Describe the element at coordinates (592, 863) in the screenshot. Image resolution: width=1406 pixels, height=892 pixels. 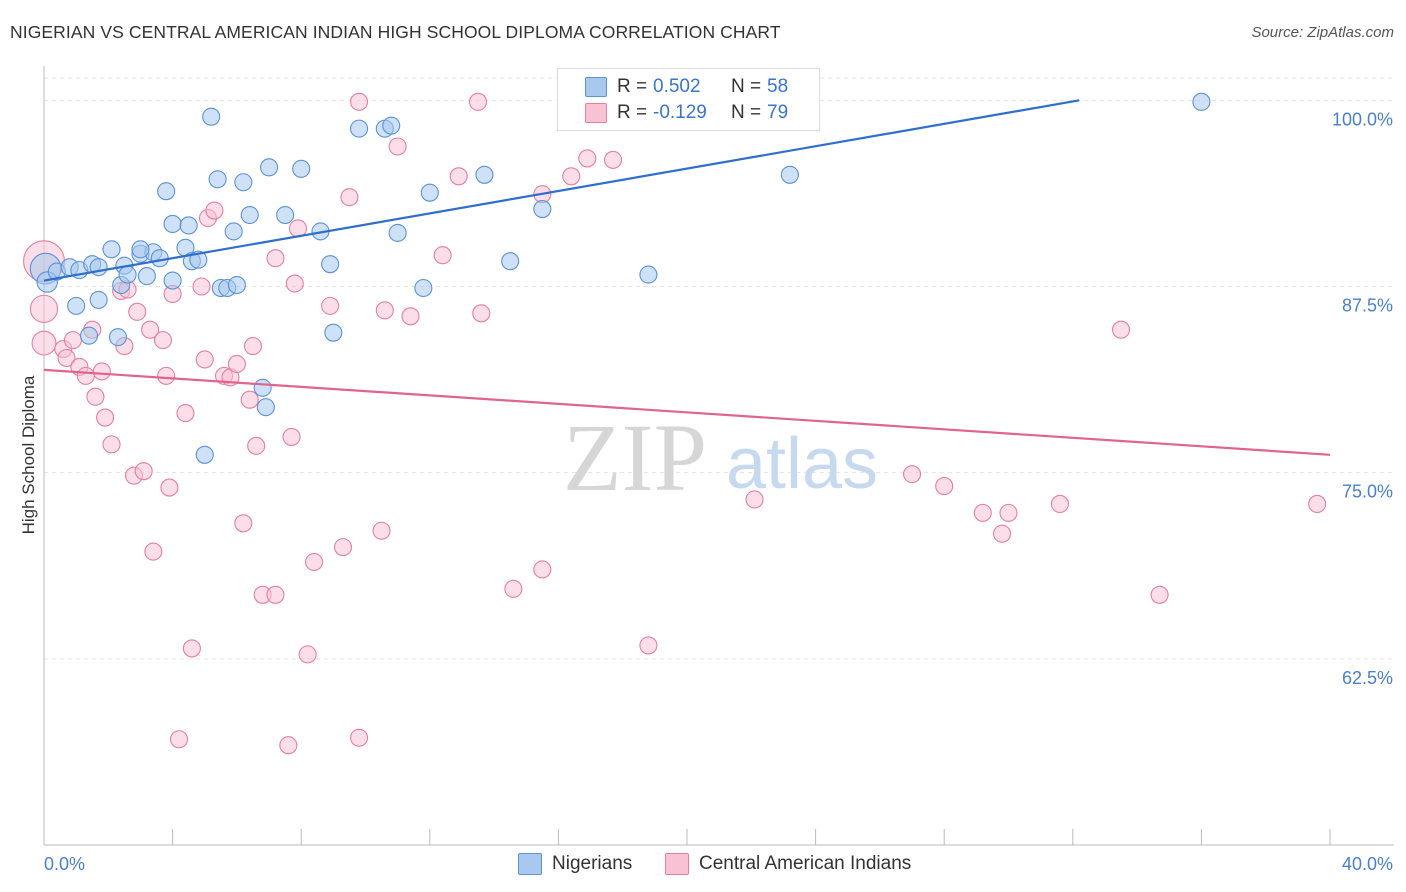
I see `legend-label: Nigerians` at that location.